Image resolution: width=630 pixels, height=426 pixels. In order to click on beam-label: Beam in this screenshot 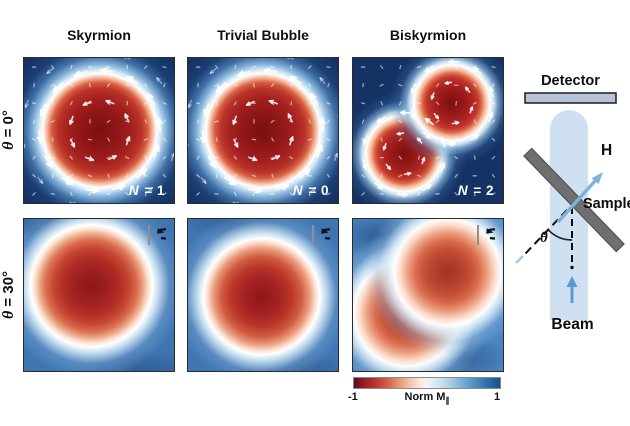, I will do `click(572, 324)`.